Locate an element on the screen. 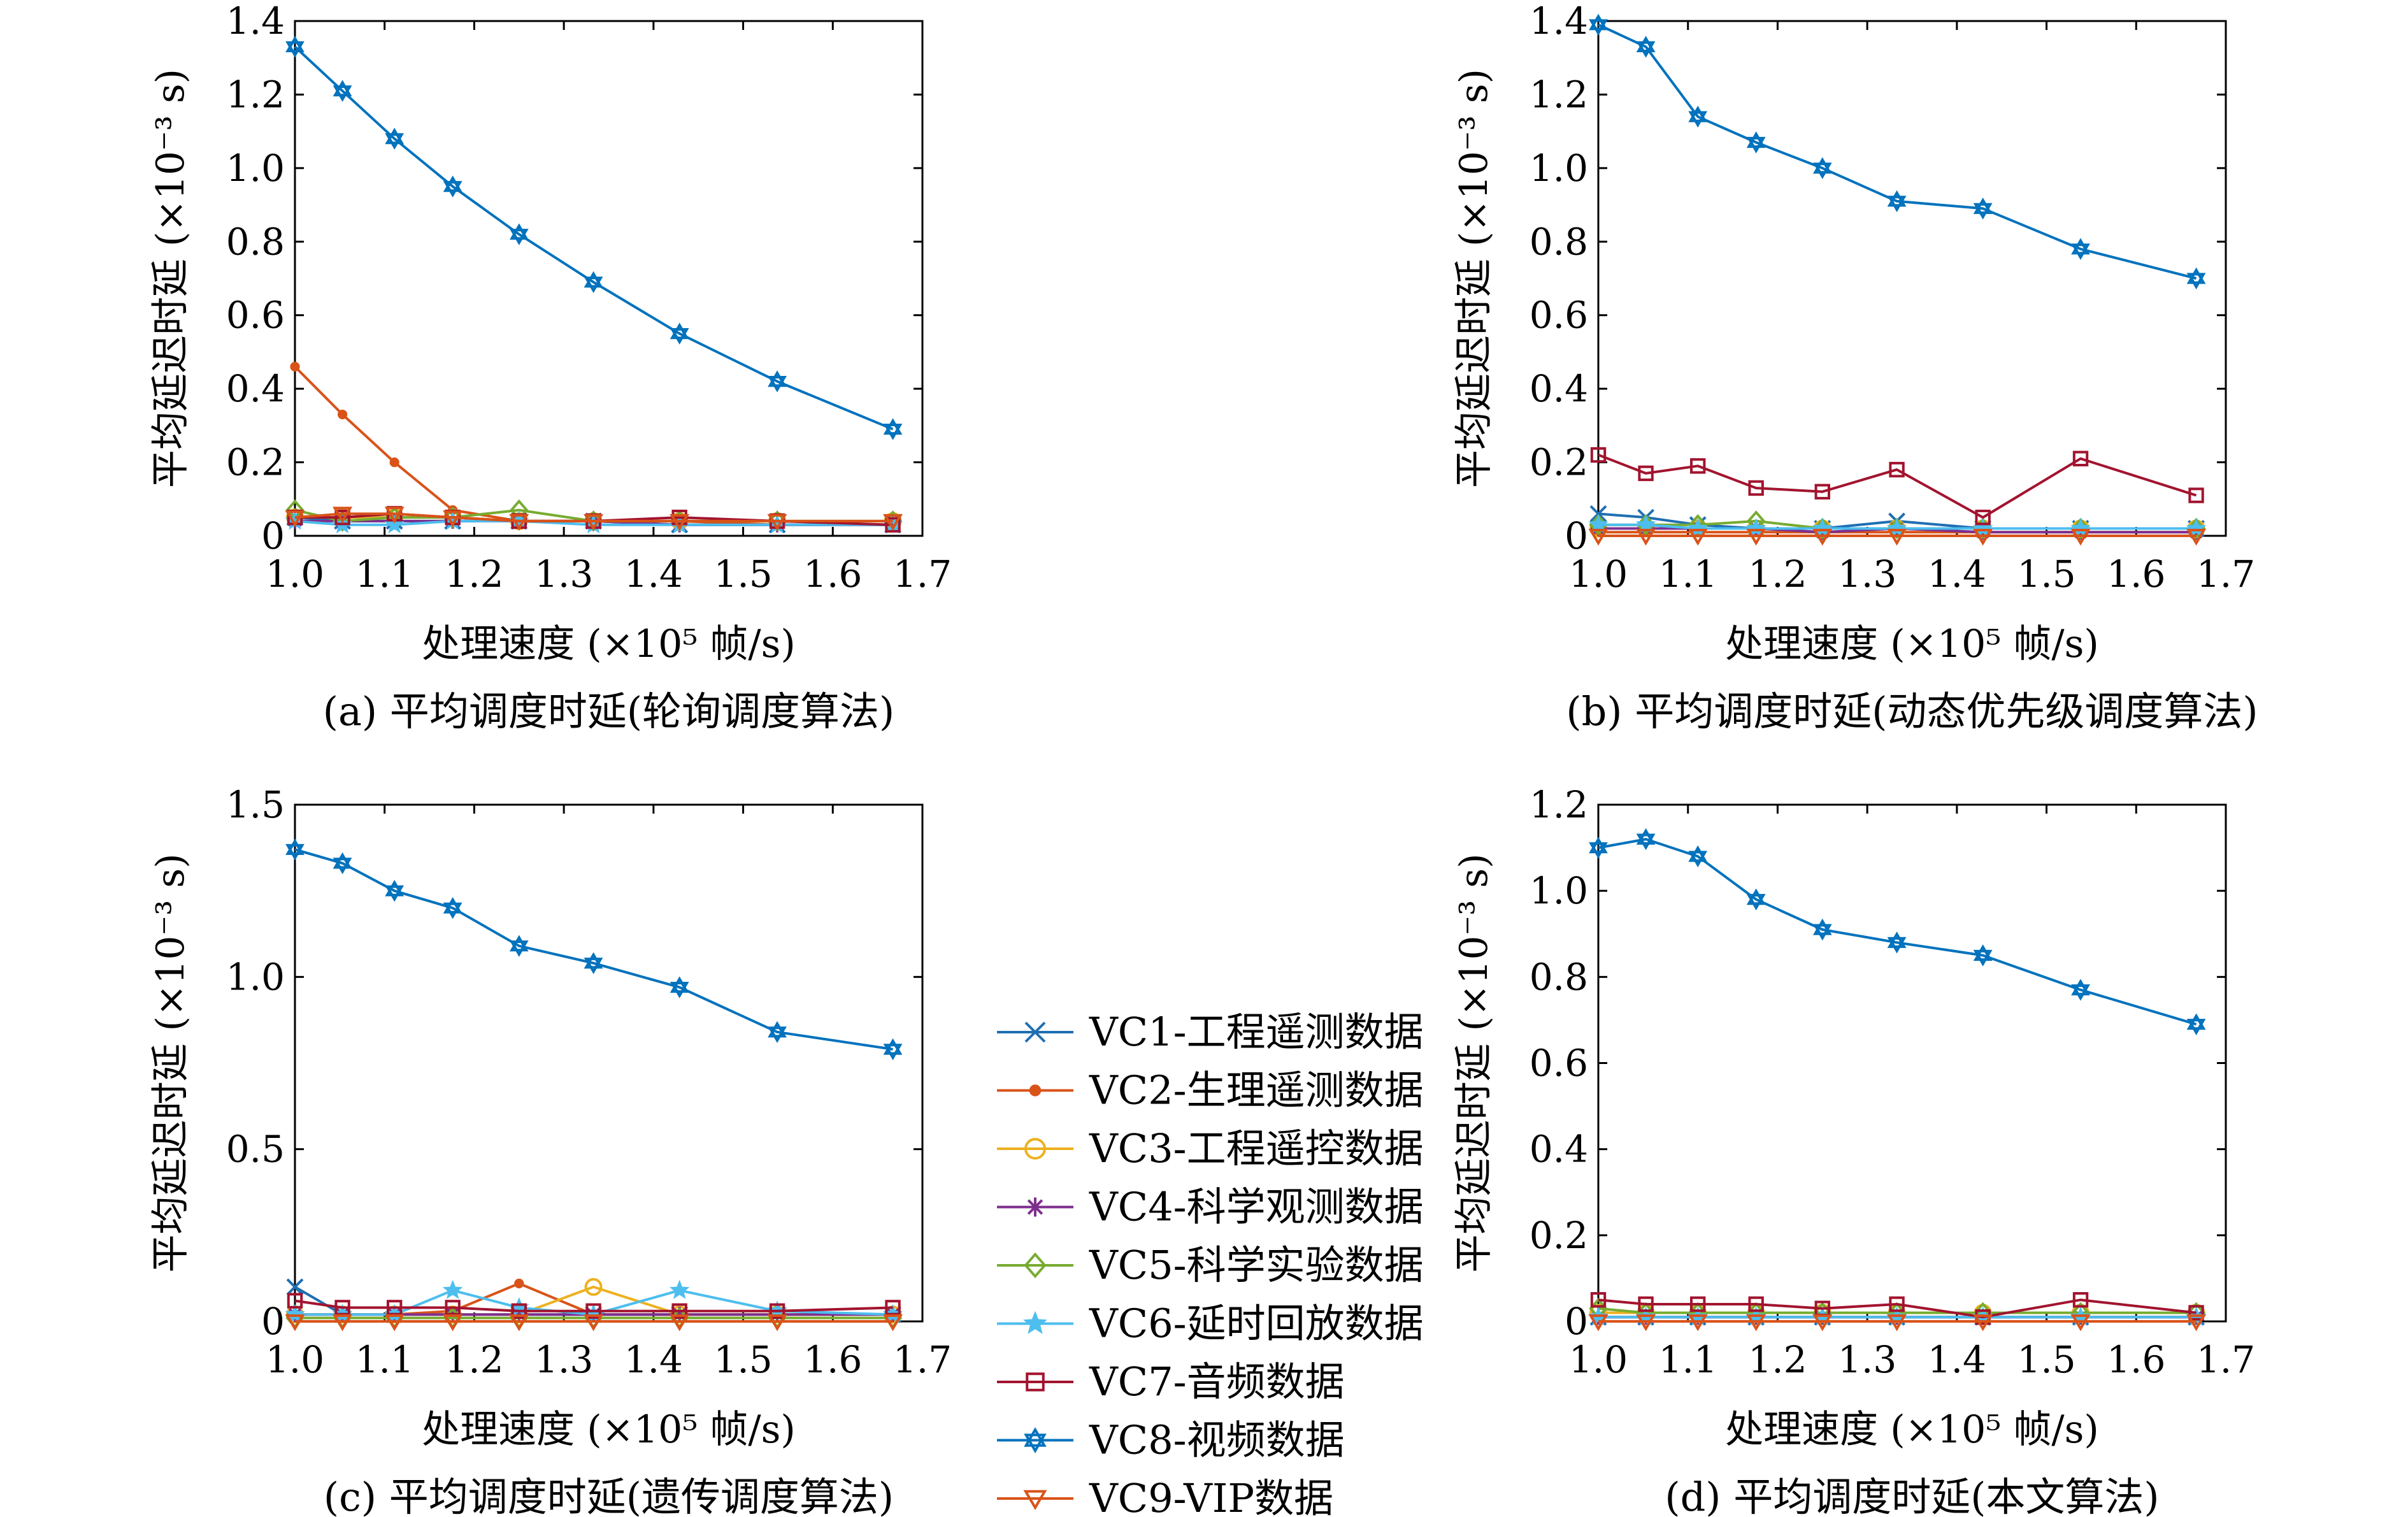  legend-marker-vc9 is located at coordinates (1035, 1500).